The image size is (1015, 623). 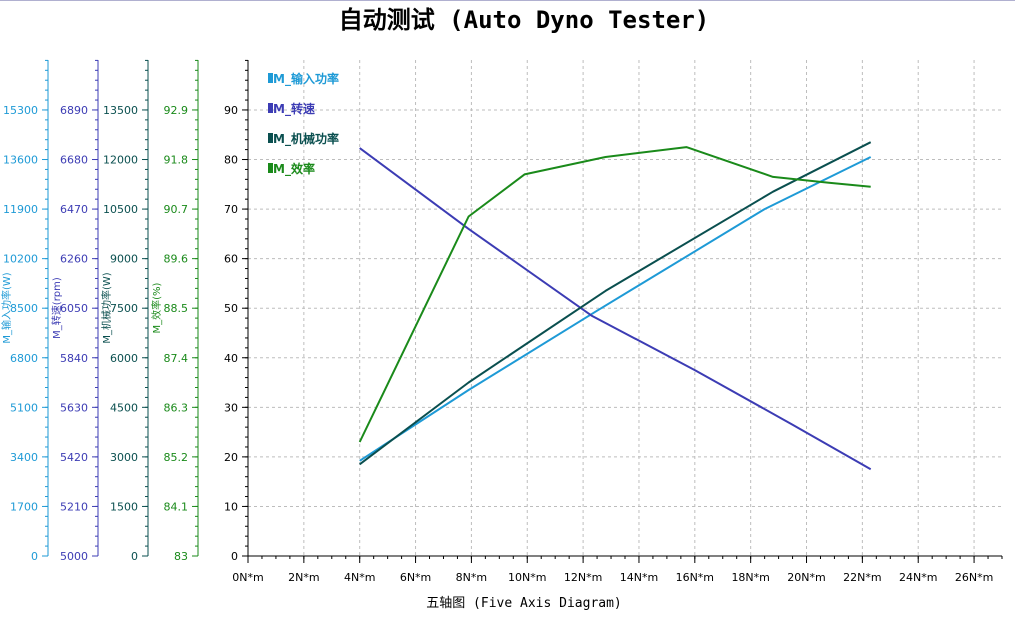 What do you see at coordinates (231, 160) in the screenshot?
I see `primary-y-tick-label: 80` at bounding box center [231, 160].